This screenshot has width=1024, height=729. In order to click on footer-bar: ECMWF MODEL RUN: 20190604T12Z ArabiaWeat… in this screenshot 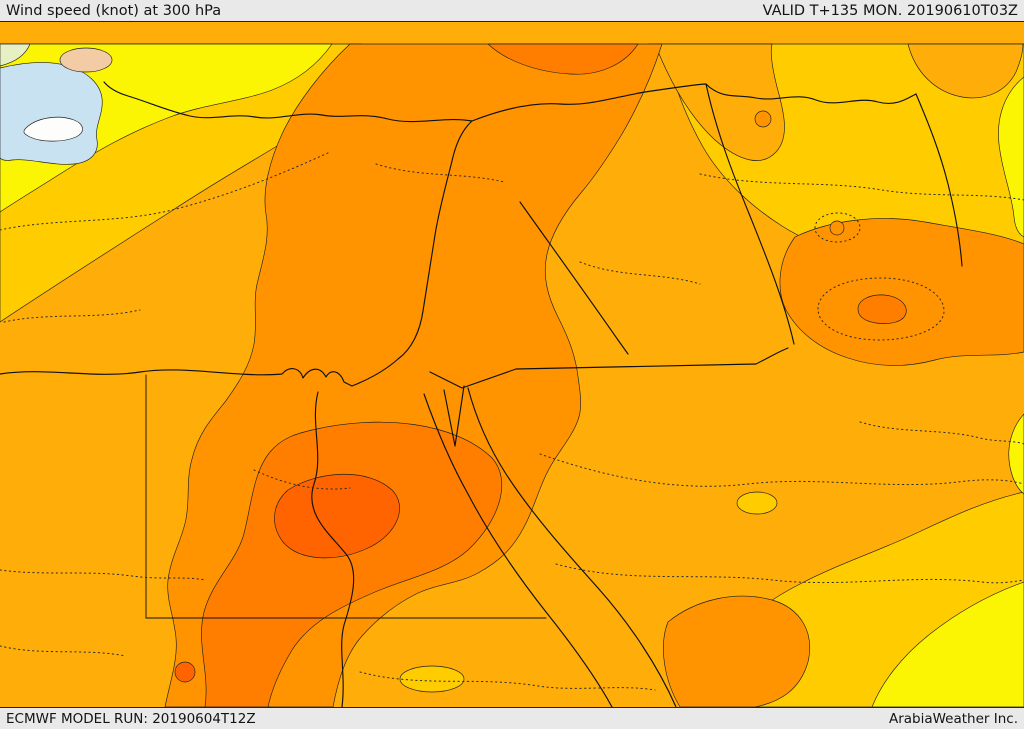, I will do `click(512, 718)`.